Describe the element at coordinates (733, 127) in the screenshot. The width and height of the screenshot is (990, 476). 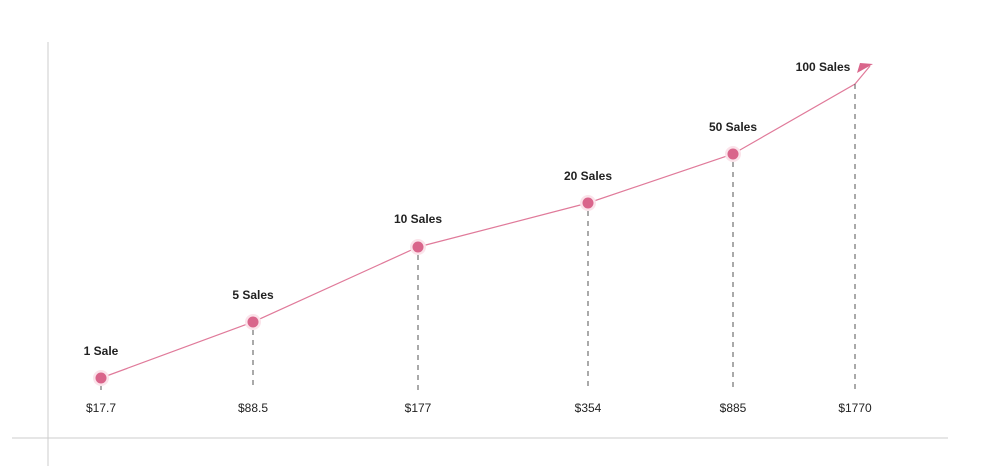
I see `point-label: 50 Sales` at that location.